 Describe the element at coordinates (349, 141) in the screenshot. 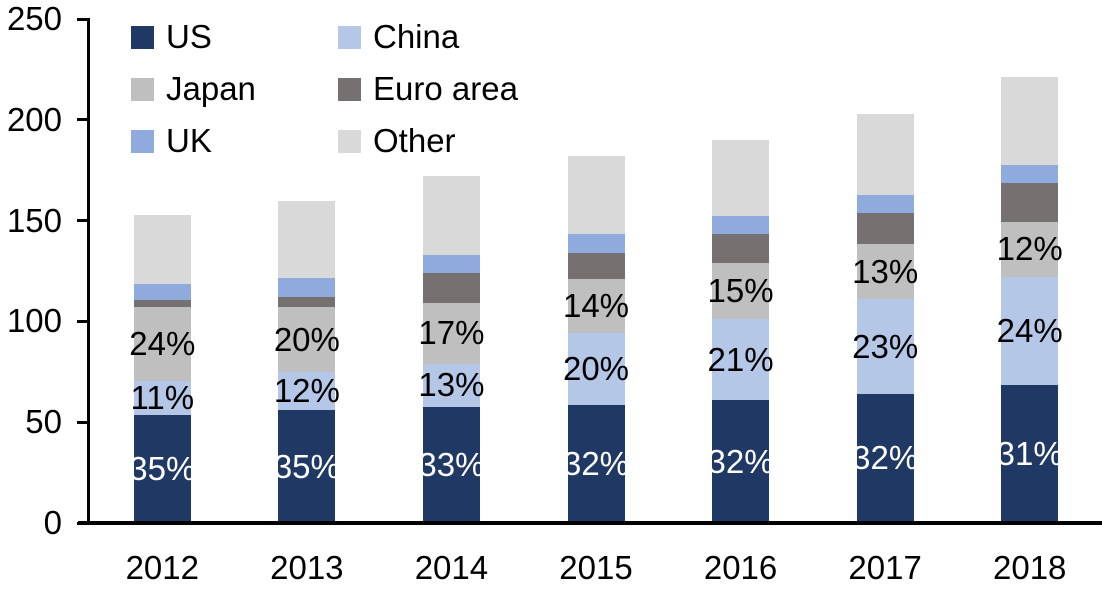

I see `legend-swatch-other` at that location.